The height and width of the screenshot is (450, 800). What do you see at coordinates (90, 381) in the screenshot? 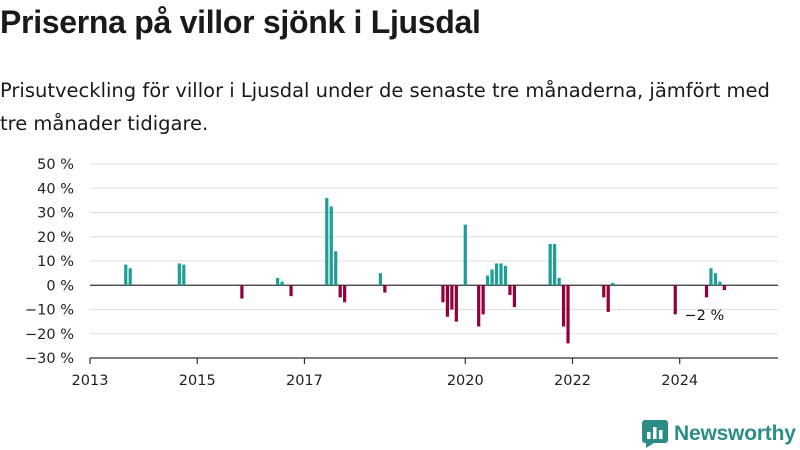
I see `x-tick-label: 2013` at bounding box center [90, 381].